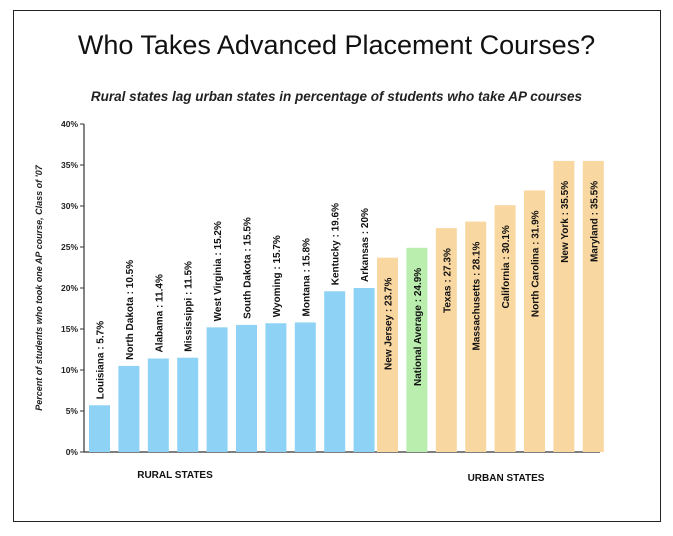 The width and height of the screenshot is (673, 536). Describe the element at coordinates (594, 221) in the screenshot. I see `bar-label: Maryland : 35.5%` at that location.